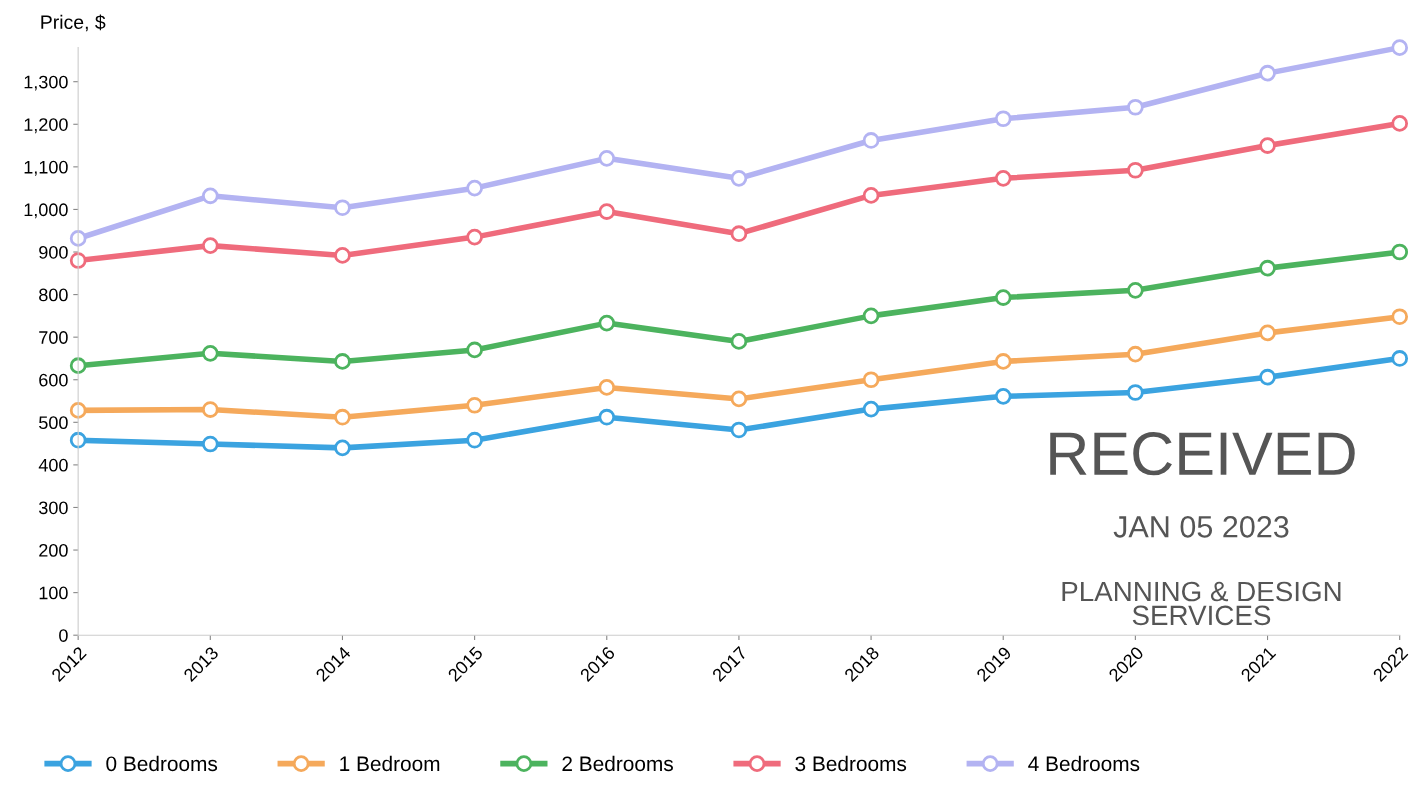  Describe the element at coordinates (53, 423) in the screenshot. I see `y-tick-label: 500` at that location.